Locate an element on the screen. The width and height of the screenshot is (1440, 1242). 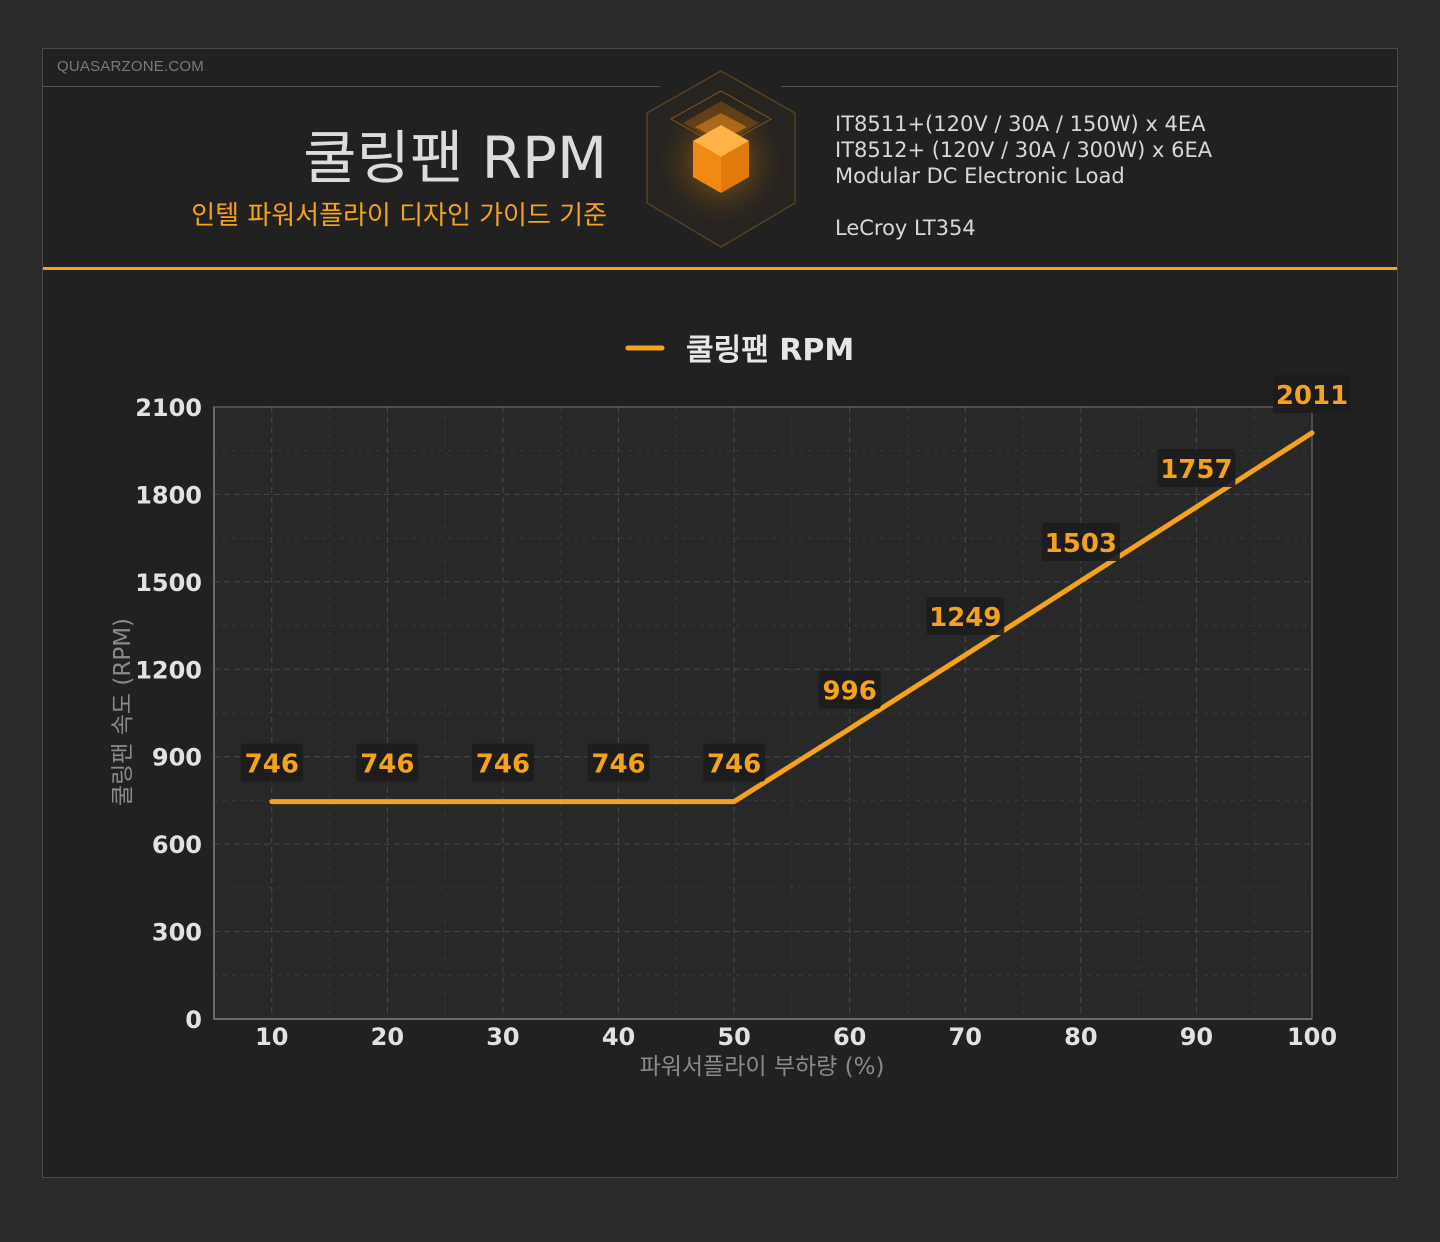
cube-logo-icon is located at coordinates (721, 159).